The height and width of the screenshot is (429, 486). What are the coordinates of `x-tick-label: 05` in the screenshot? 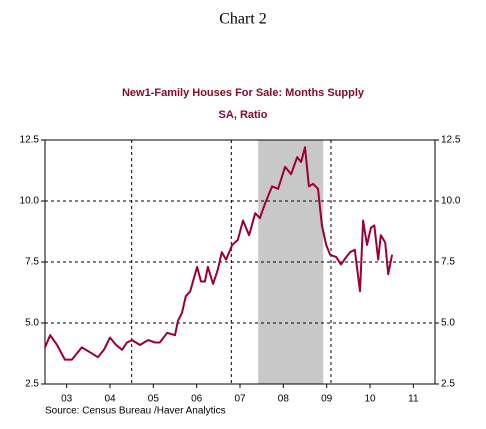 It's located at (154, 399).